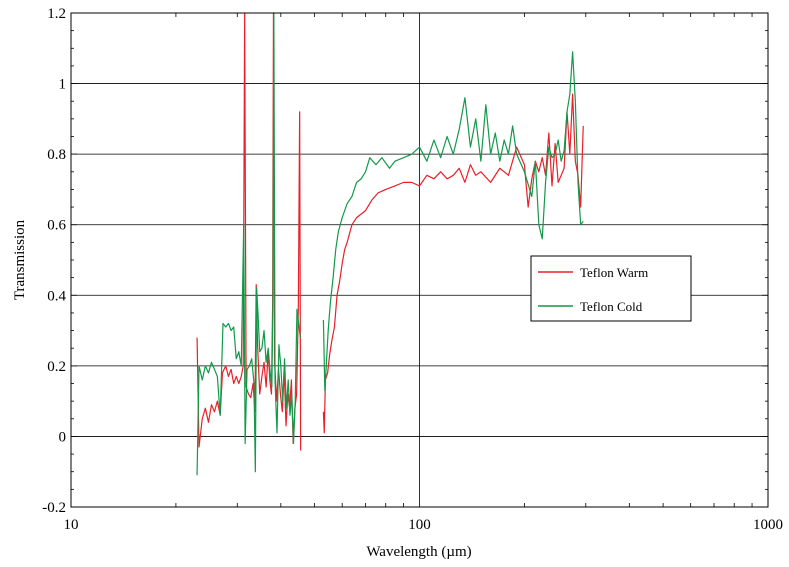  I want to click on y-tick-label: 1.2, so click(56, 14).